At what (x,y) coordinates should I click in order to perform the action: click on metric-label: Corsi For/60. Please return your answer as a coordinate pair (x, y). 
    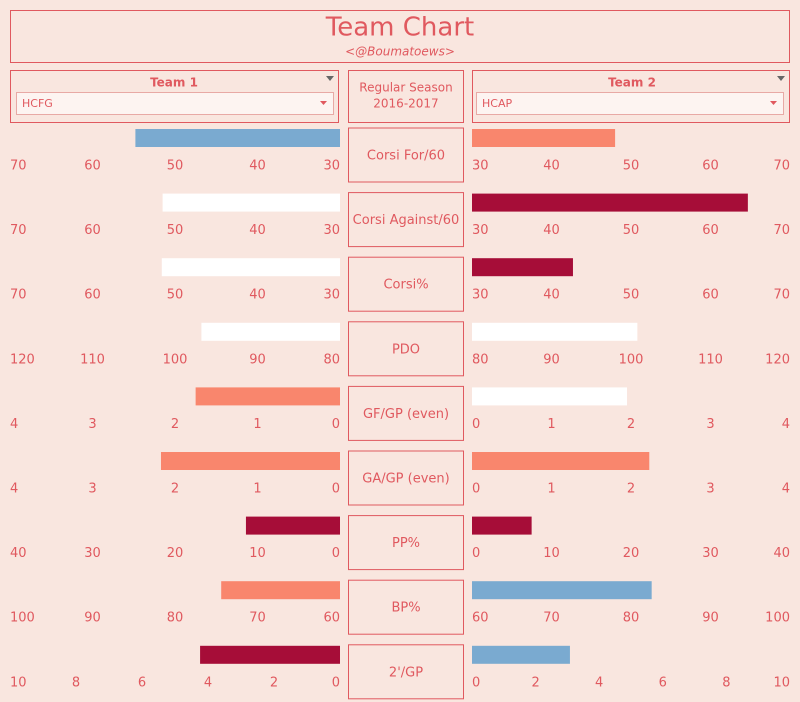
    Looking at the image, I should click on (406, 156).